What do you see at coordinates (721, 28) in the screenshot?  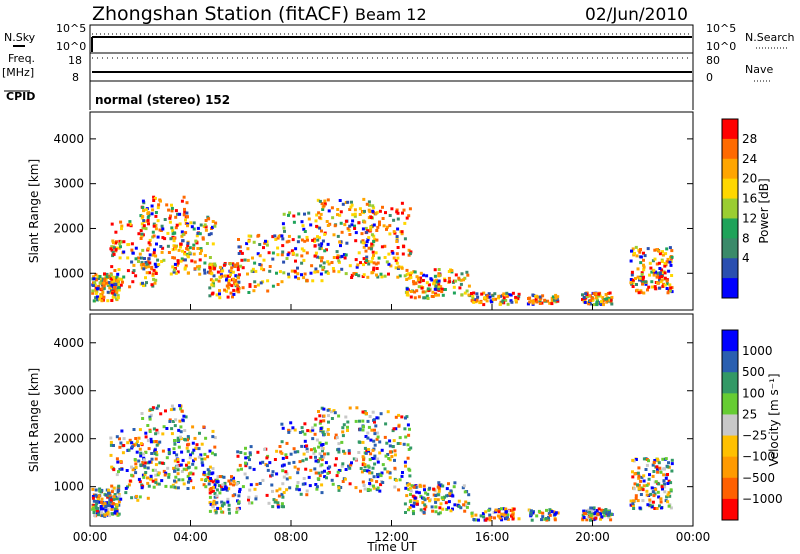 I see `nsearch-tick-top: 10^5` at bounding box center [721, 28].